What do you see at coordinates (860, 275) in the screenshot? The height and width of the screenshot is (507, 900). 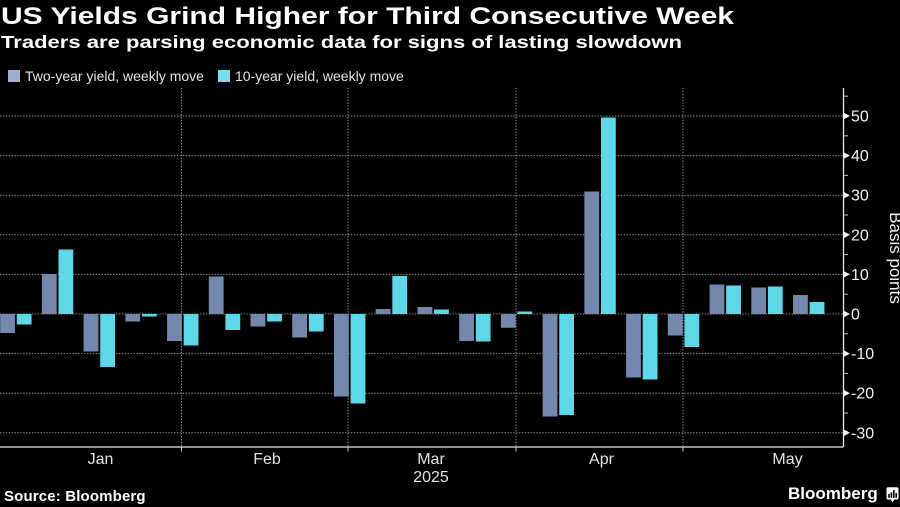 I see `svg-text: 10` at bounding box center [860, 275].